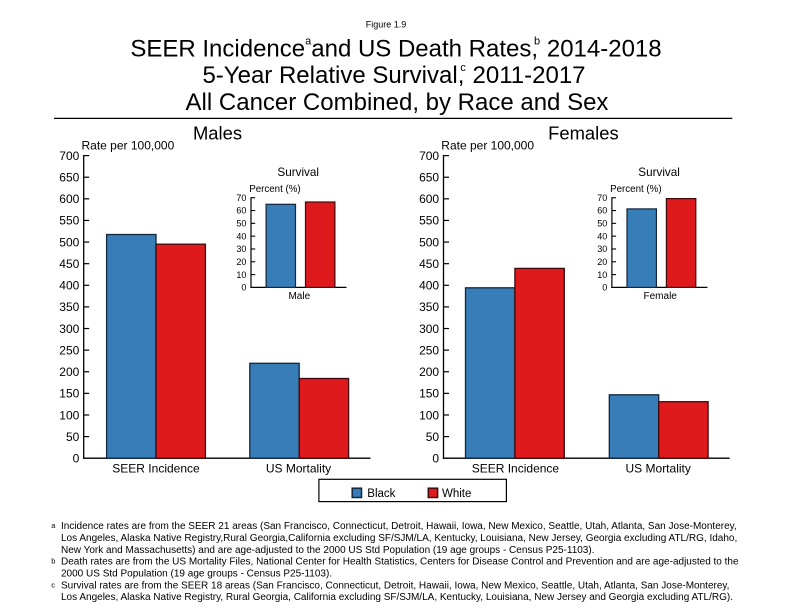 The height and width of the screenshot is (612, 792). What do you see at coordinates (661, 296) in the screenshot?
I see `svg-text: Female` at bounding box center [661, 296].